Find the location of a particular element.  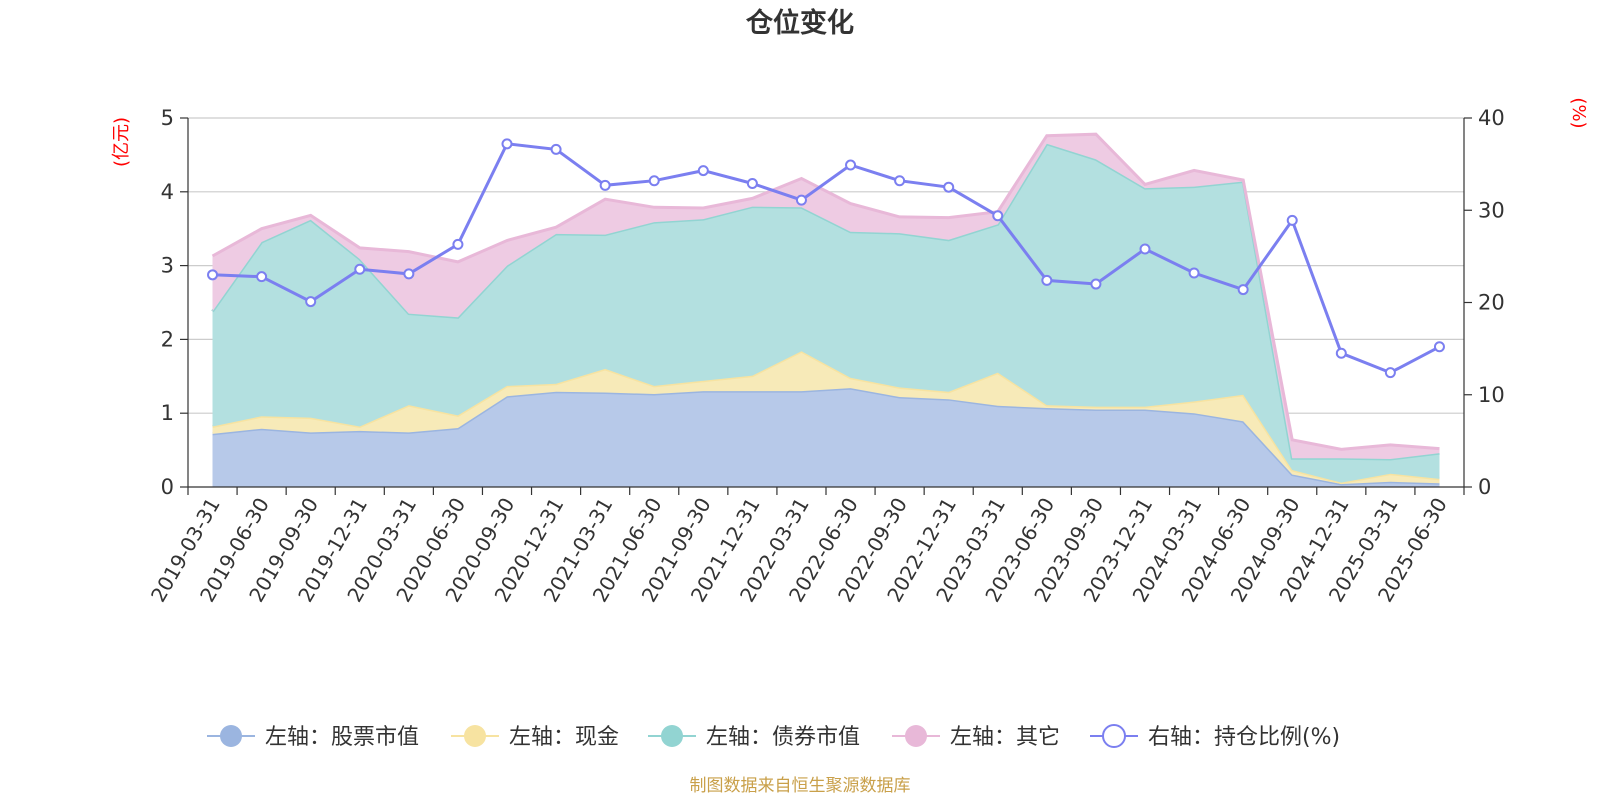

right-axis-unit: (%) is located at coordinates (1578, 112).